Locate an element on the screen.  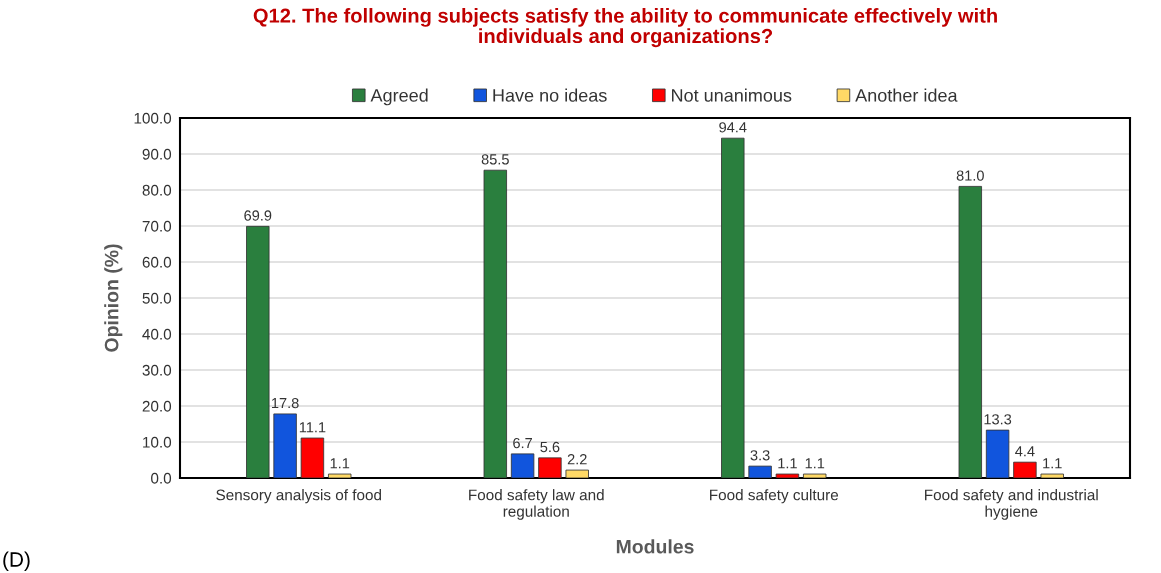
y-tick-label: 30.0 is located at coordinates (157, 370).